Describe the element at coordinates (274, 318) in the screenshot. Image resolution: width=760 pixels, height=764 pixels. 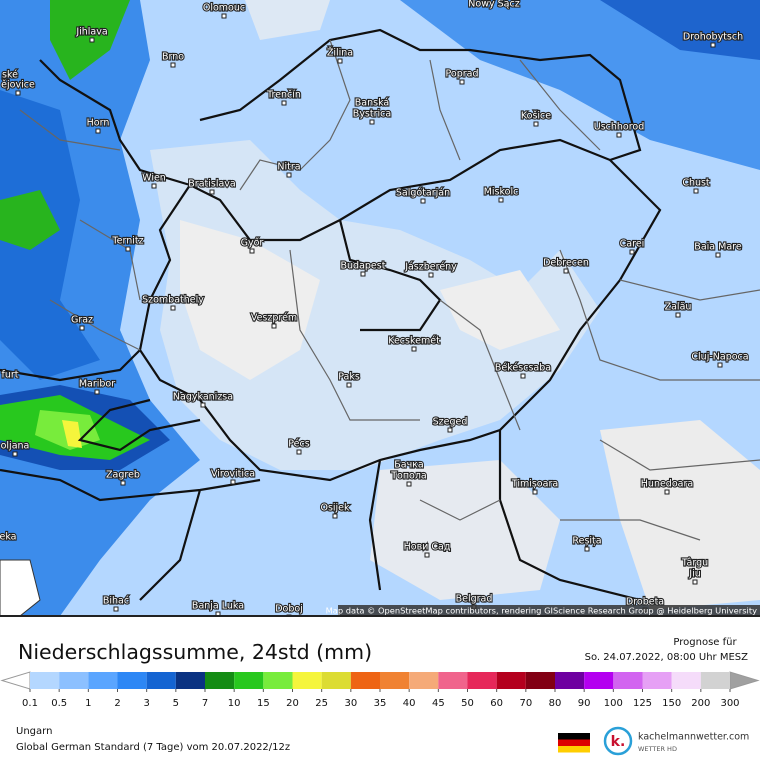
I see `city-label: Veszprém` at that location.